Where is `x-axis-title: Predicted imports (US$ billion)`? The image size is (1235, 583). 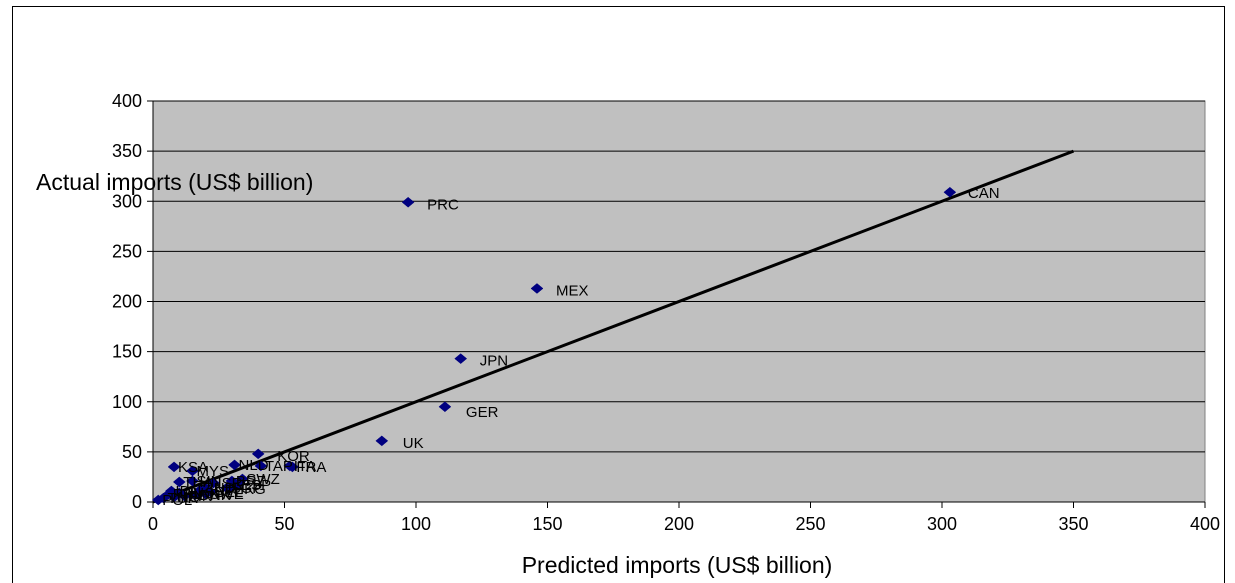
x-axis-title: Predicted imports (US$ billion) is located at coordinates (677, 565).